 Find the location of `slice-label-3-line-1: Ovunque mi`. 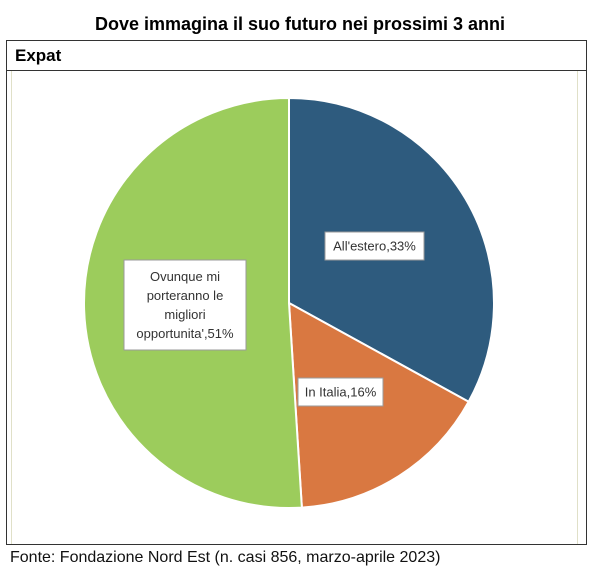

slice-label-3-line-1: Ovunque mi is located at coordinates (185, 276).